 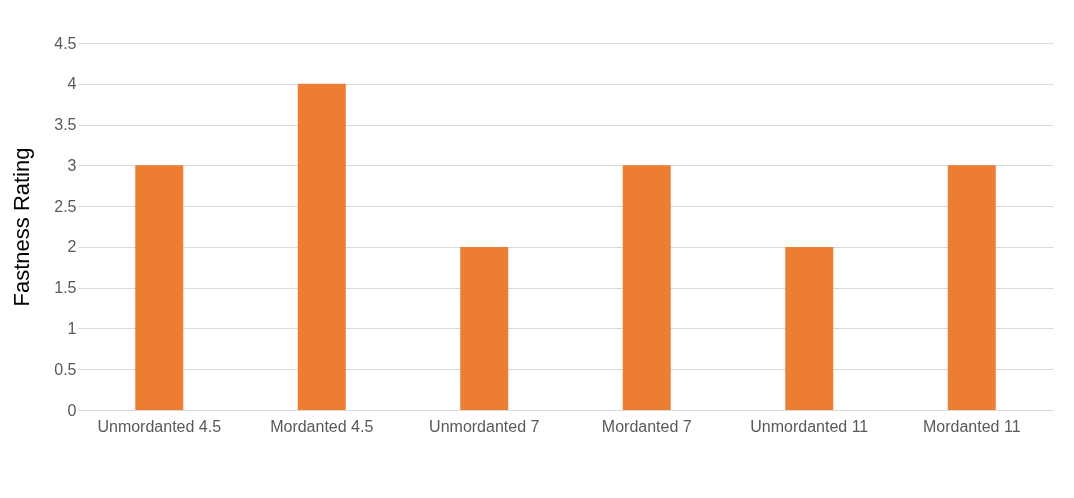 What do you see at coordinates (159, 426) in the screenshot?
I see `x-tick-label: Unmordanted 4.5` at bounding box center [159, 426].